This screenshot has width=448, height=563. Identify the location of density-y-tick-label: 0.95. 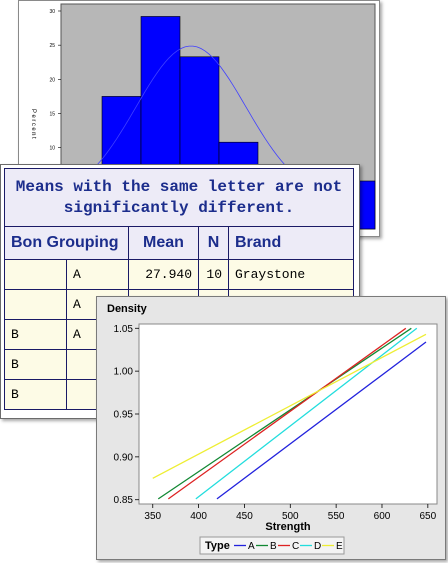
(124, 415).